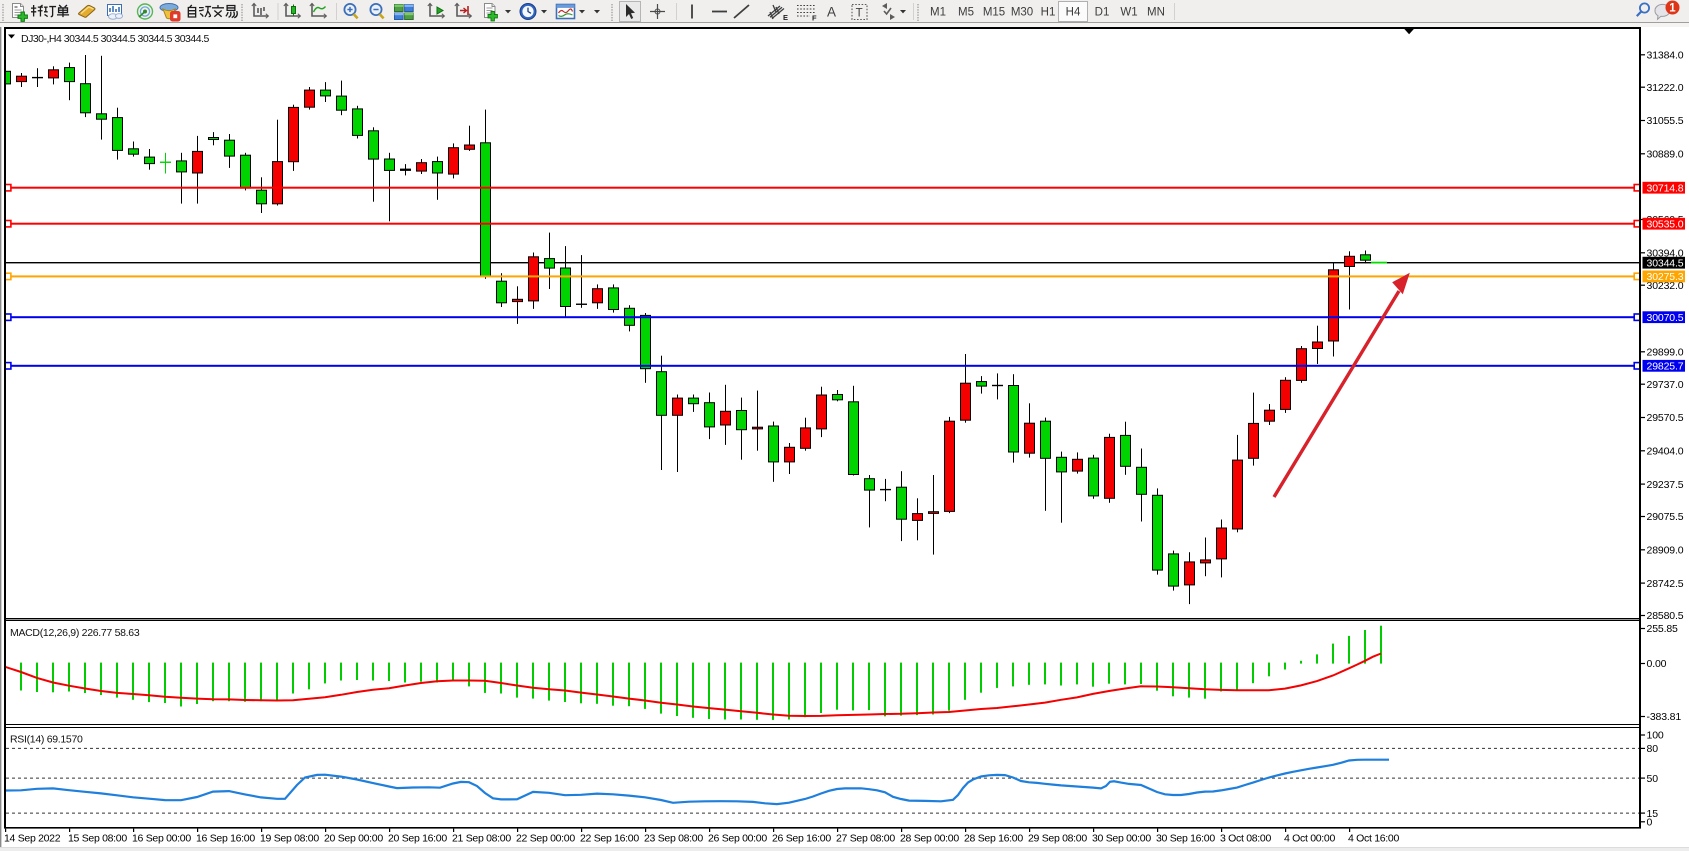  I want to click on svg-text: 30344.5, so click(1665, 263).